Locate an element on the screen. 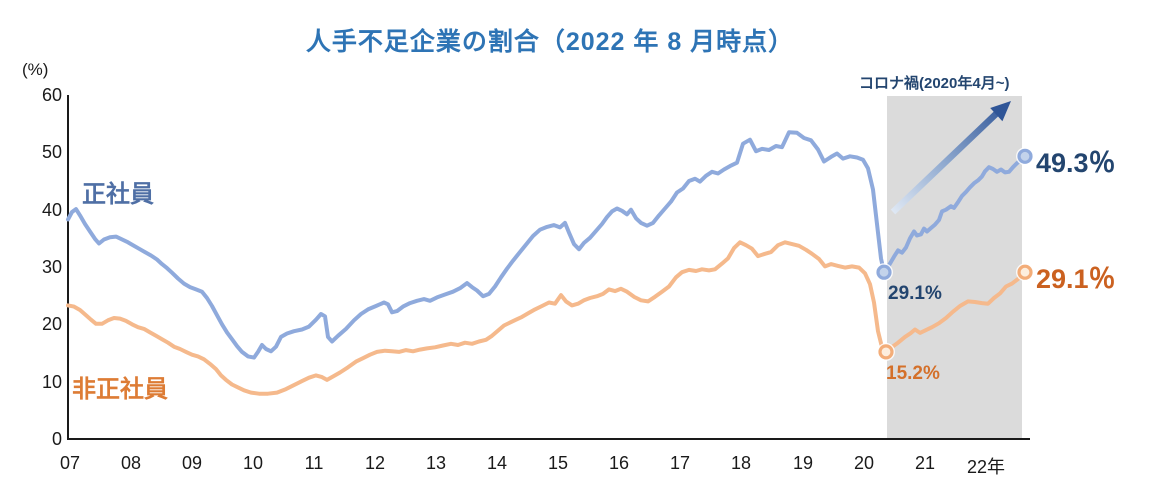 The width and height of the screenshot is (1157, 502). x-tick-label: 10 is located at coordinates (253, 463).